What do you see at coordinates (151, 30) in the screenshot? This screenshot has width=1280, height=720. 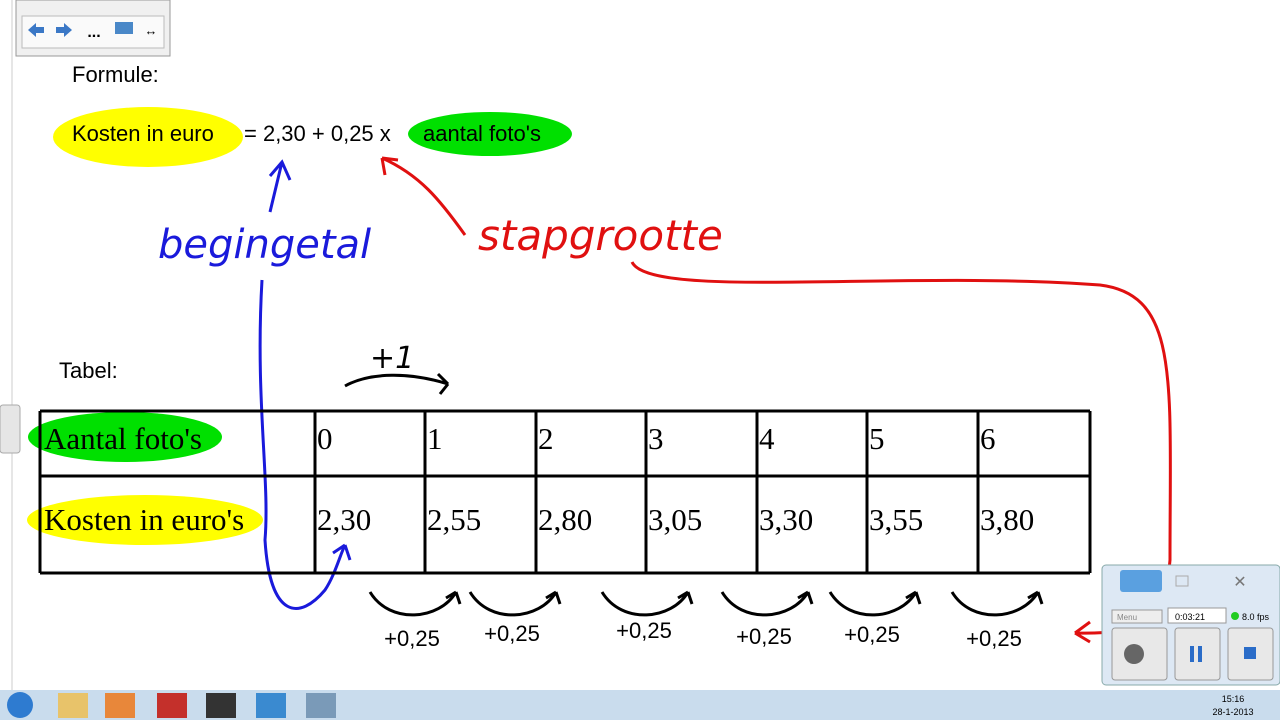 I see `resize-button: ↔` at bounding box center [151, 30].